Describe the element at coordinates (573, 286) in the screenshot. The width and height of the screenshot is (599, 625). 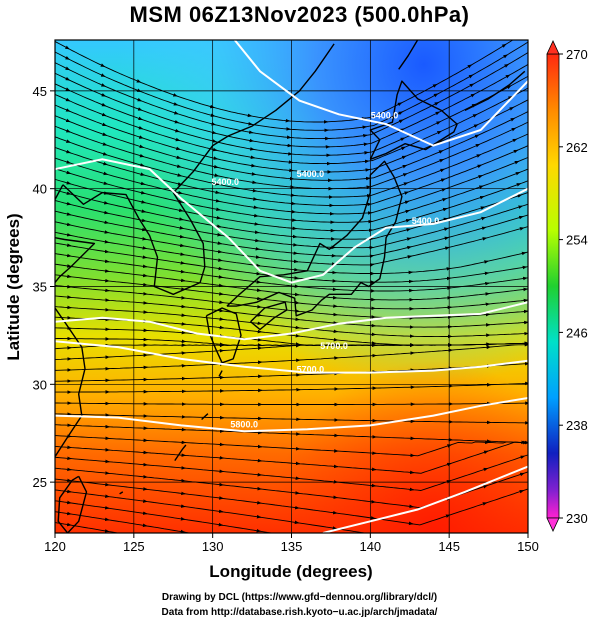
I see `colorbar-ticks: 270 262 254 246 238 230` at that location.